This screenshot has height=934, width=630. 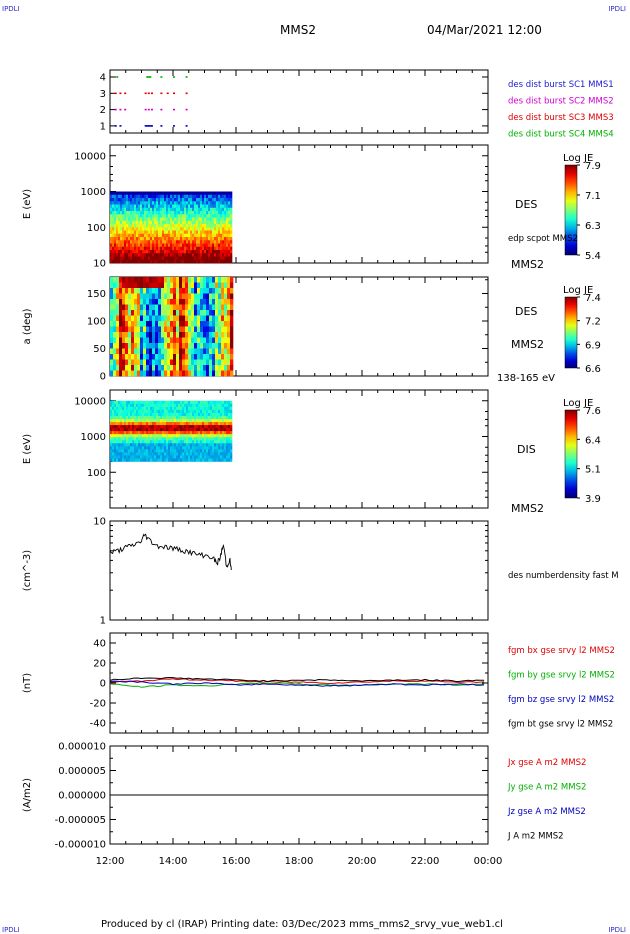 I want to click on des-energy-tick-label: 100, so click(x=96, y=228).